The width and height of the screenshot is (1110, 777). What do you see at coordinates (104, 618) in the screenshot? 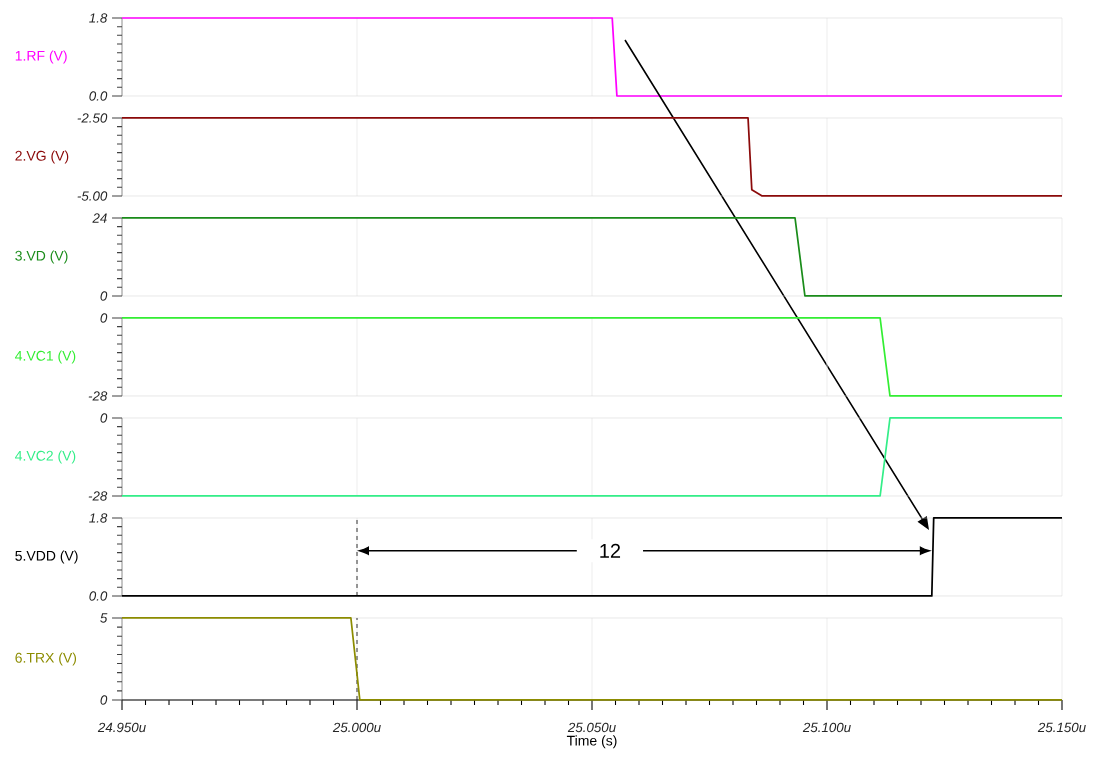
I see `y-tick-label: 5` at bounding box center [104, 618].